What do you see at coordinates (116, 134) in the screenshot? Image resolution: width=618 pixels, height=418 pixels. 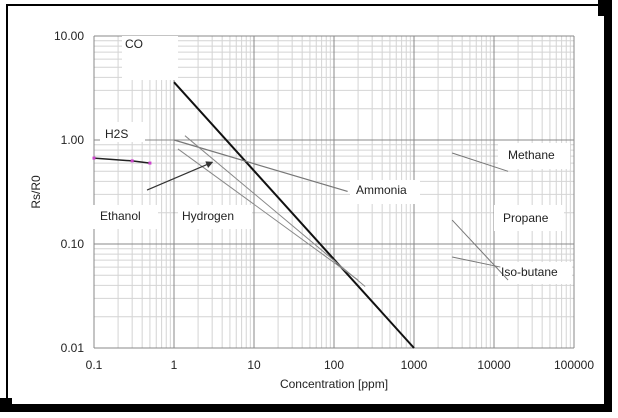 I see `series-label-h2s: H2S` at bounding box center [116, 134].